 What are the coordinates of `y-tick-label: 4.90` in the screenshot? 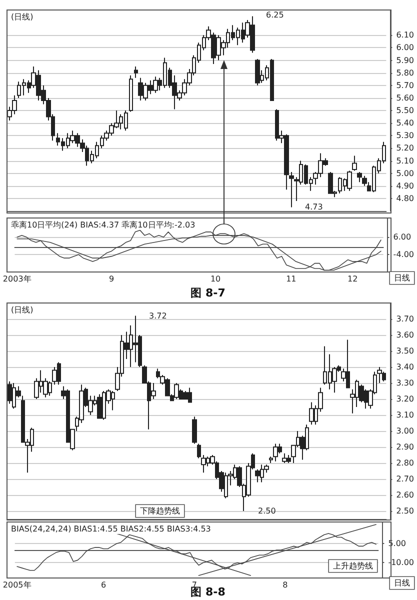 It's located at (405, 185).